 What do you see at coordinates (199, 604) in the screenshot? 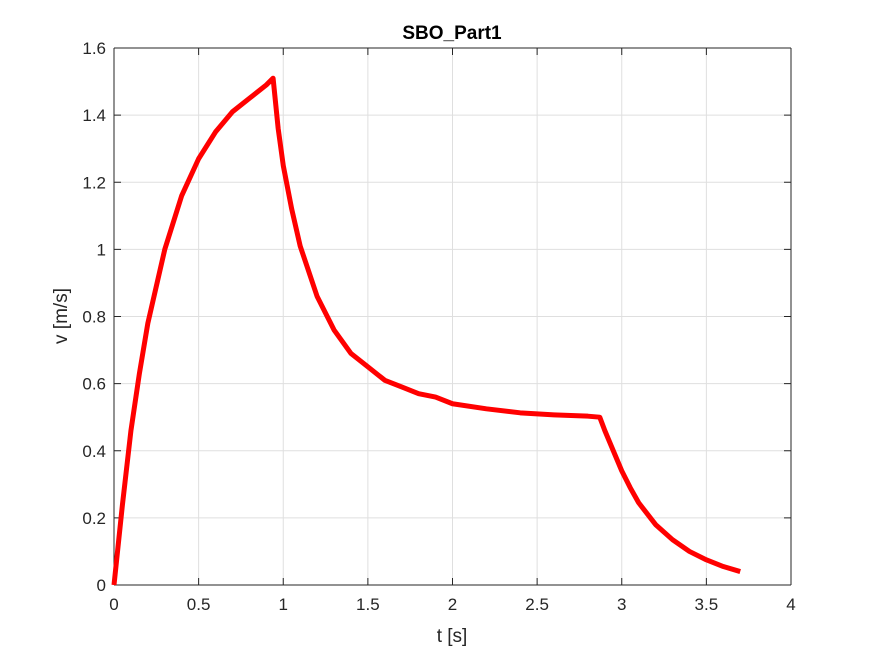
I see `x-tick-label: 0.5` at bounding box center [199, 604].